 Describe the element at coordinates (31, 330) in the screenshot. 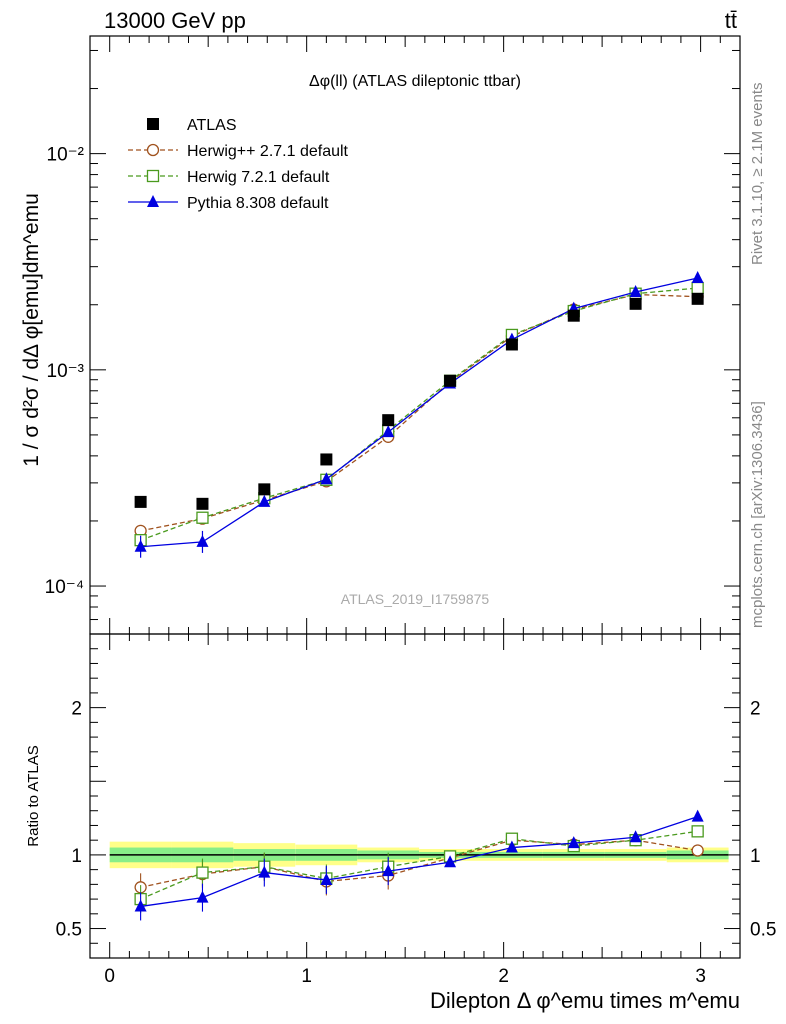

I see `main-y-label: 1 / σ d²σ / dΔ φ[emu]dm^emu` at that location.